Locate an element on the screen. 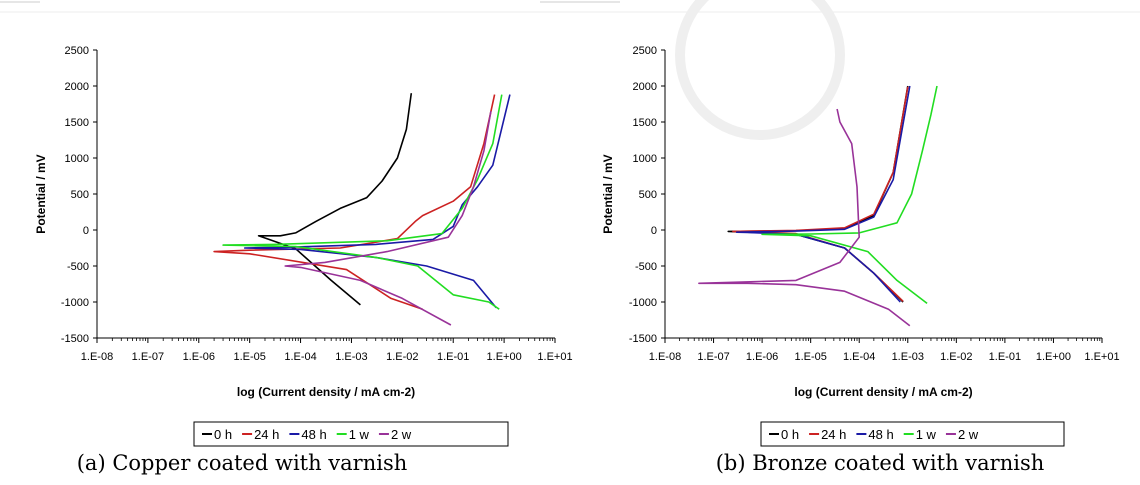 This screenshot has width=1140, height=485. series-line-1w is located at coordinates (849, 195).